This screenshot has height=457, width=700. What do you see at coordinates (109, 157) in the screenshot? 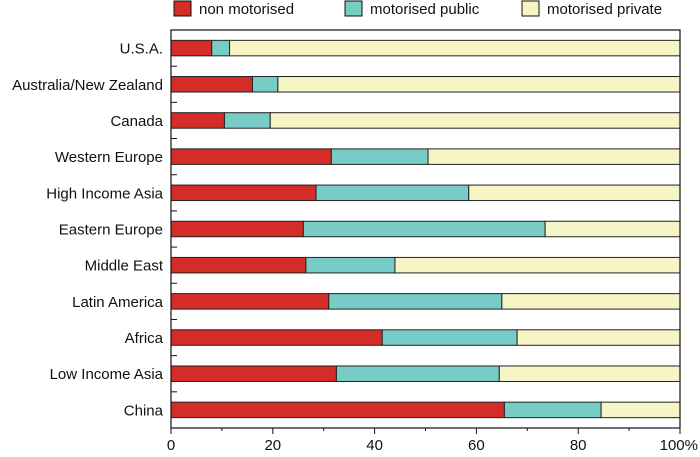
I see `category-label-western-europe: Western Europe` at bounding box center [109, 157].